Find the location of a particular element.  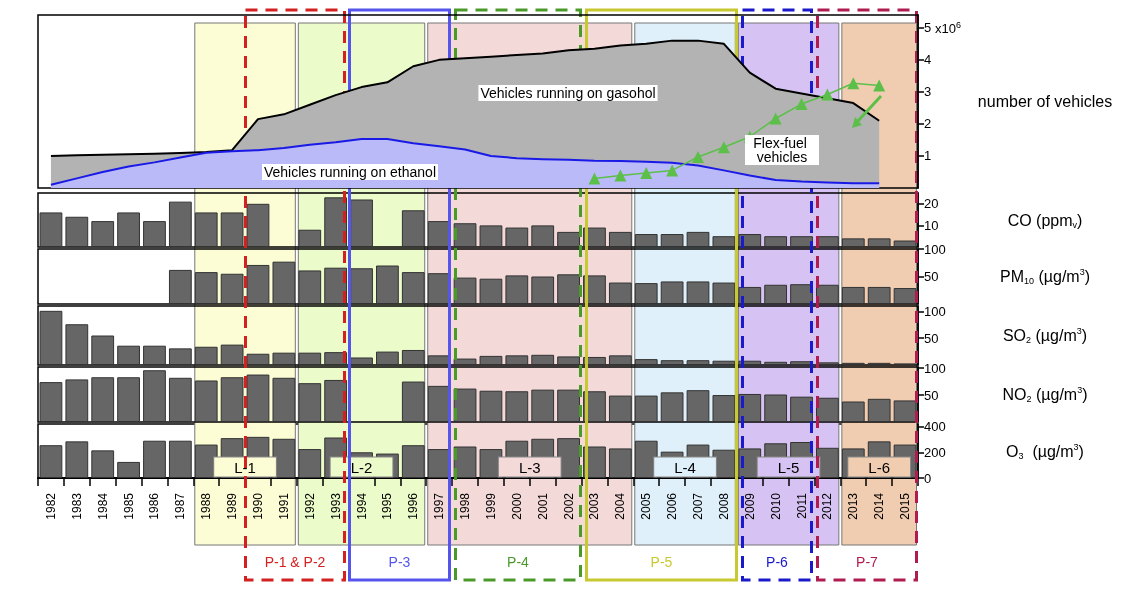

x-tick-label: 2003 is located at coordinates (594, 506).